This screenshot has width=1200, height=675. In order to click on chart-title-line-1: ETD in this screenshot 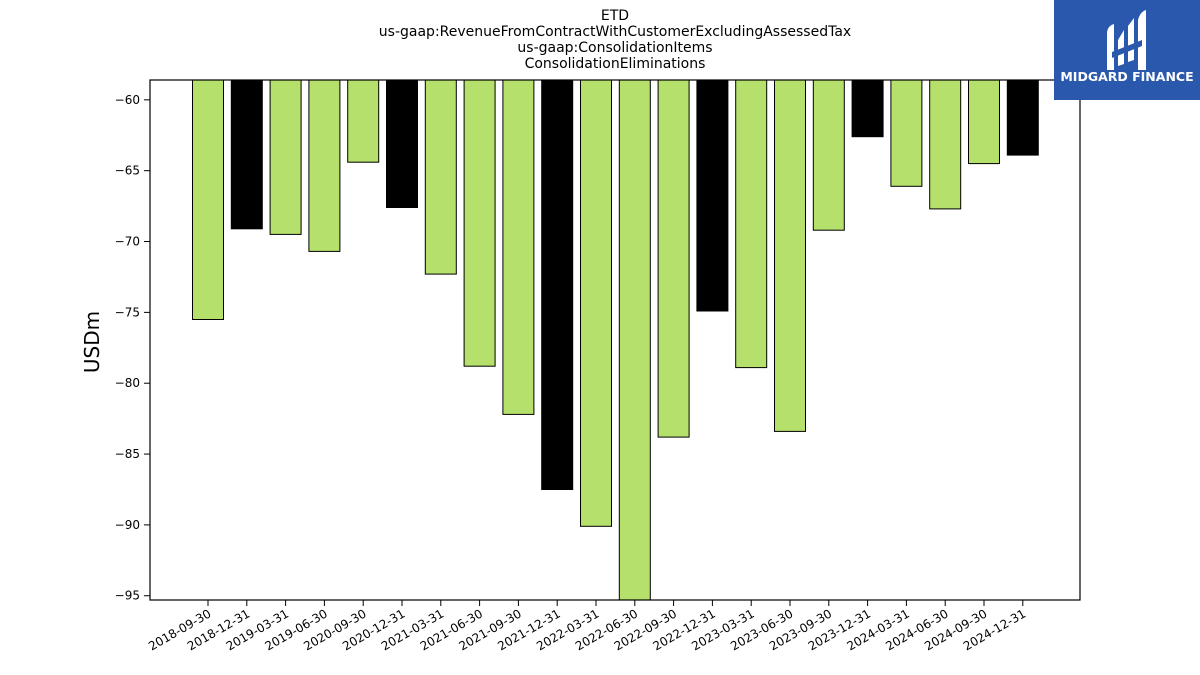, I will do `click(615, 16)`.